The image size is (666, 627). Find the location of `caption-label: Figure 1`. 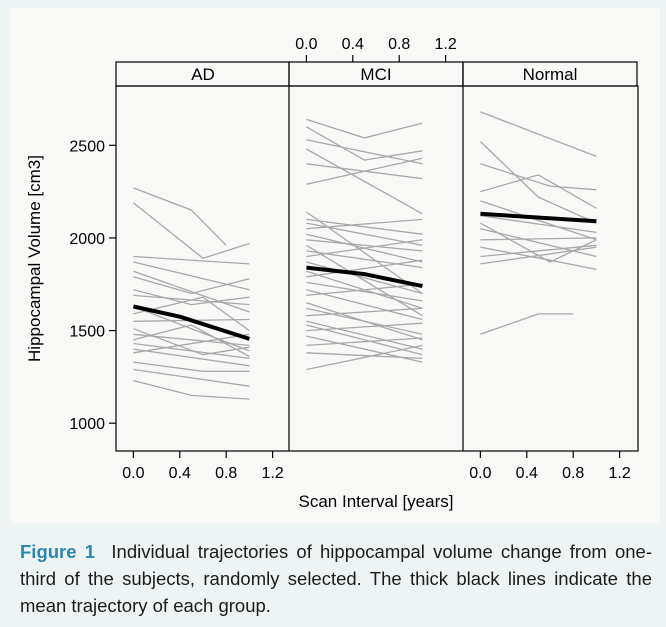

caption-label: Figure 1 is located at coordinates (58, 551).